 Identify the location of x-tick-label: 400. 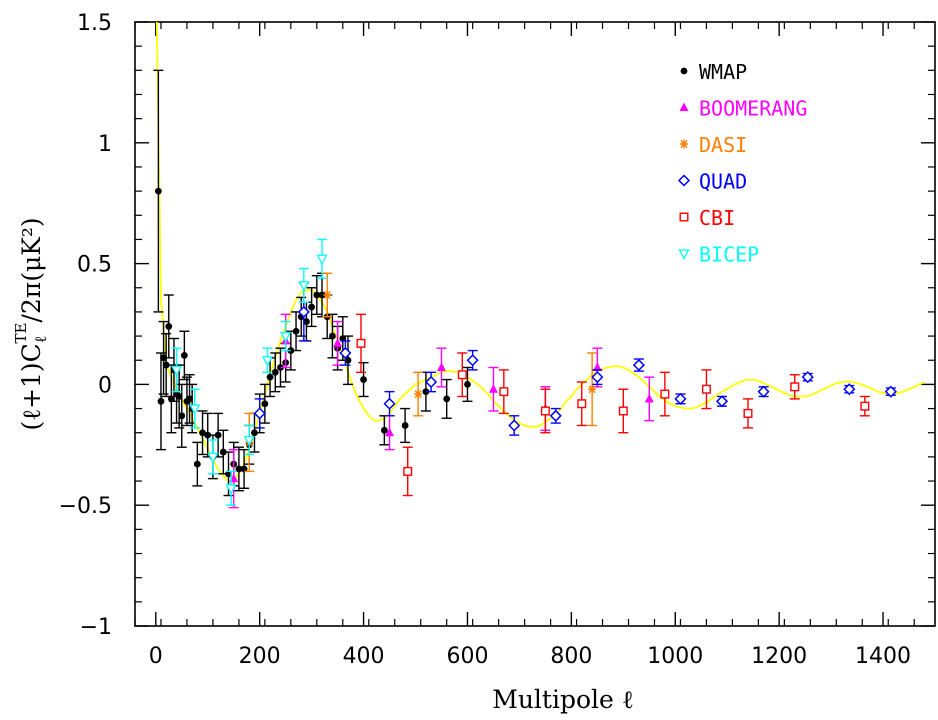
(364, 656).